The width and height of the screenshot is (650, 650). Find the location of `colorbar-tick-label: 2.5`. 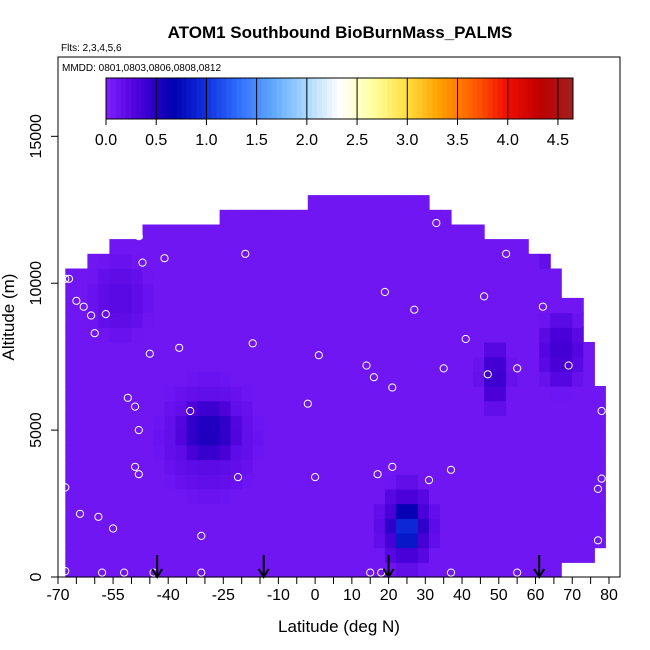

colorbar-tick-label: 2.5 is located at coordinates (357, 140).